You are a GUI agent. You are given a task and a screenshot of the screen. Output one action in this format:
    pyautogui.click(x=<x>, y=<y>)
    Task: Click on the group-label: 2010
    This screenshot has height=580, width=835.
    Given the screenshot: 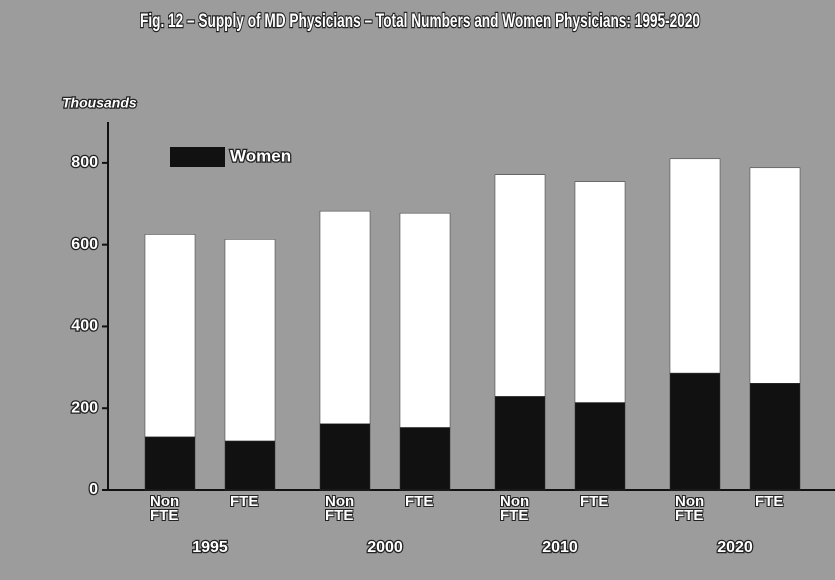 What is the action you would take?
    pyautogui.click(x=560, y=547)
    